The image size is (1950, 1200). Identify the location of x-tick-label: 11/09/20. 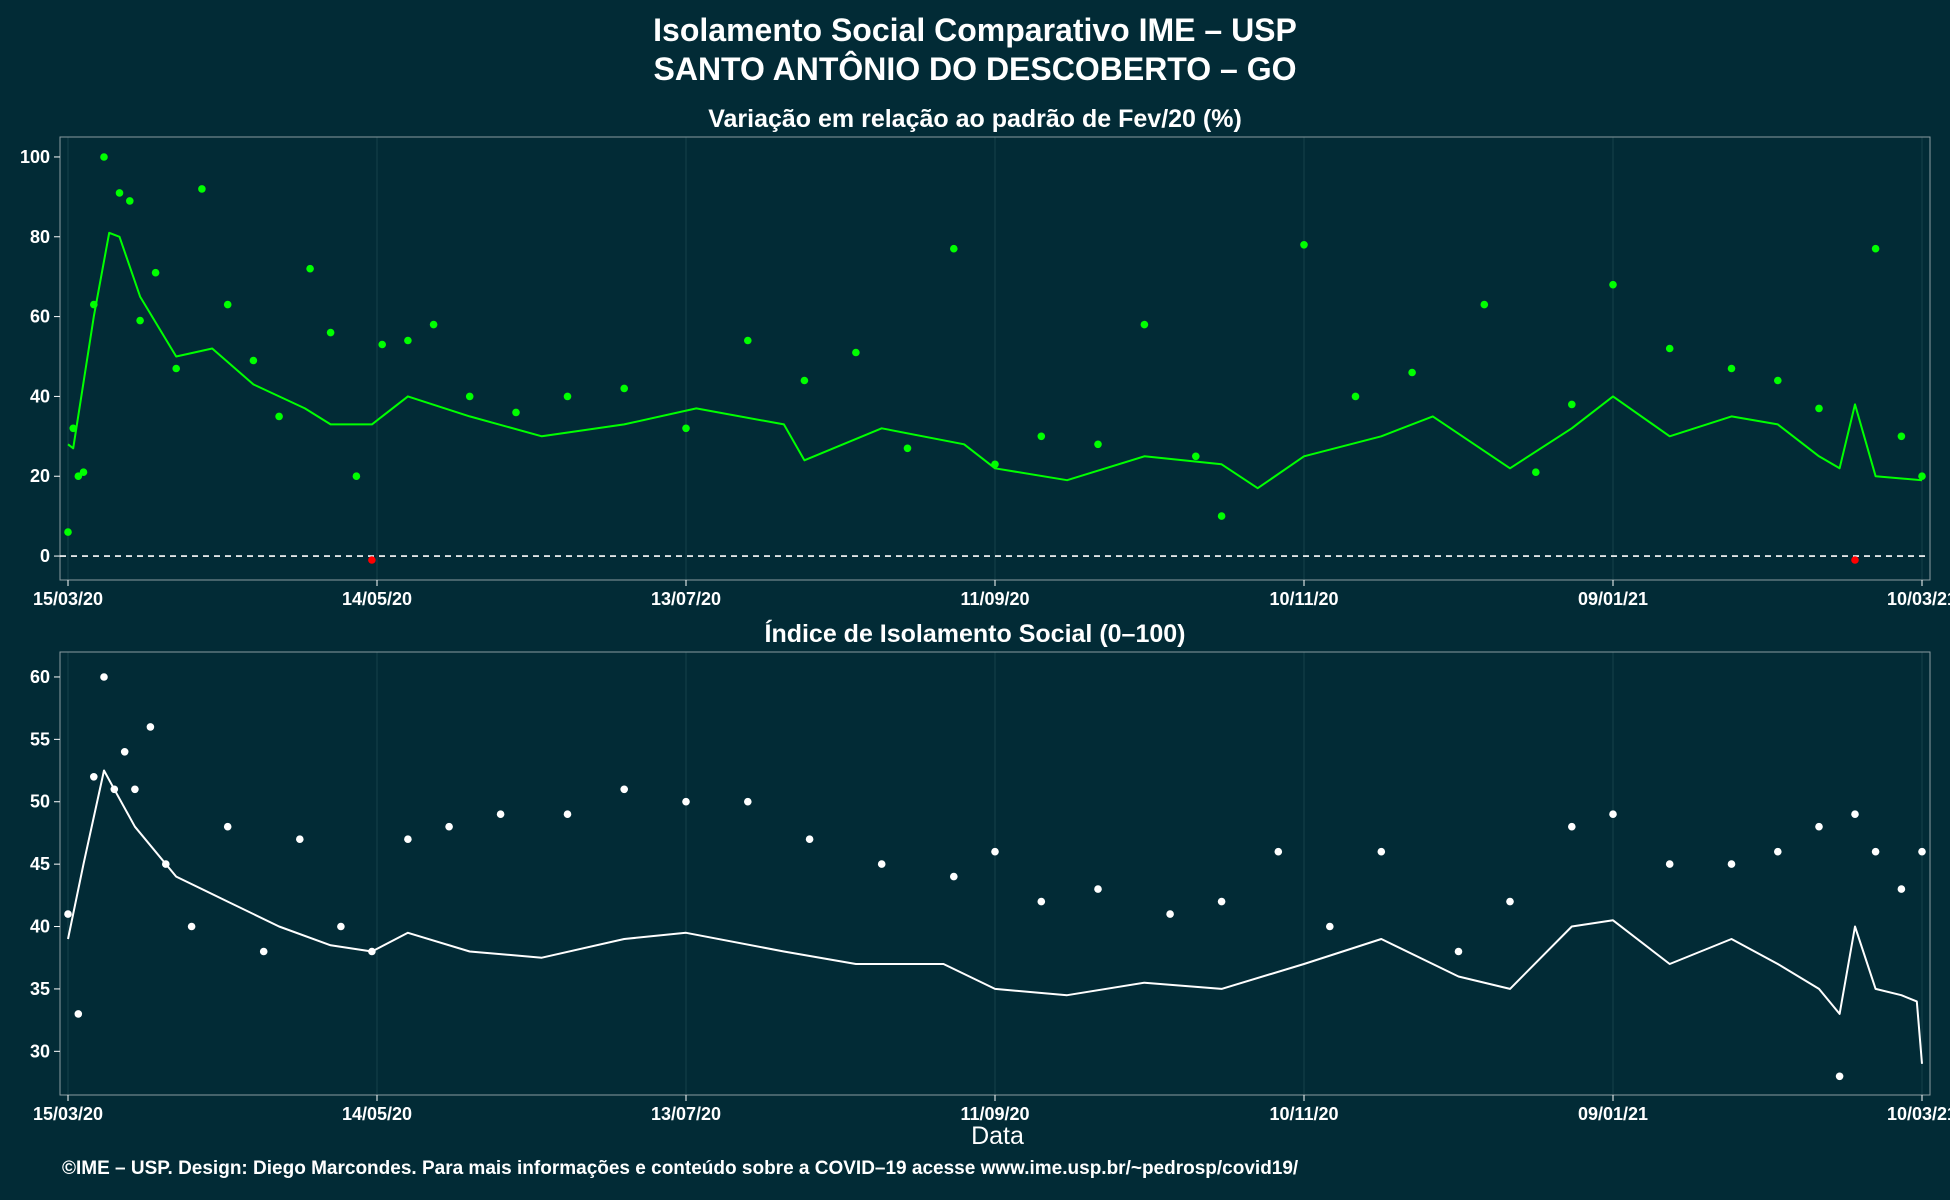
(994, 599).